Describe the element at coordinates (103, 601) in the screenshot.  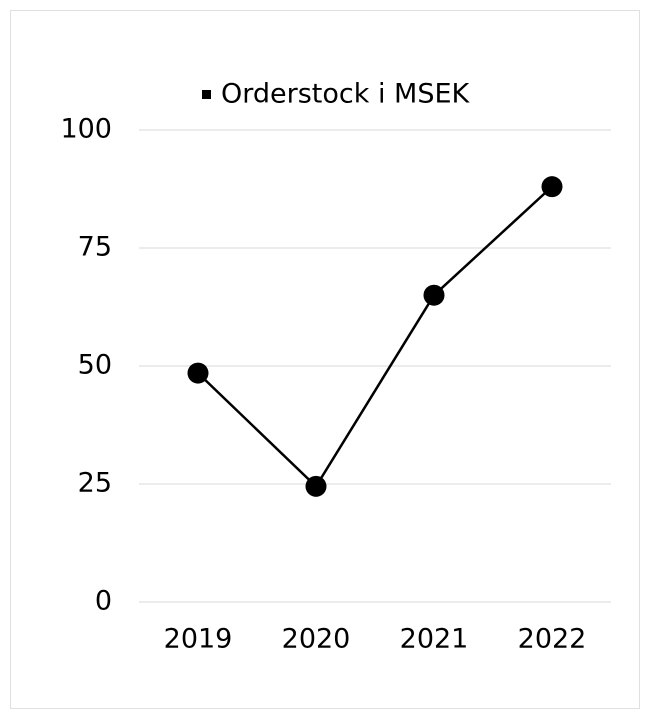
I see `y-tick-label: 0` at that location.